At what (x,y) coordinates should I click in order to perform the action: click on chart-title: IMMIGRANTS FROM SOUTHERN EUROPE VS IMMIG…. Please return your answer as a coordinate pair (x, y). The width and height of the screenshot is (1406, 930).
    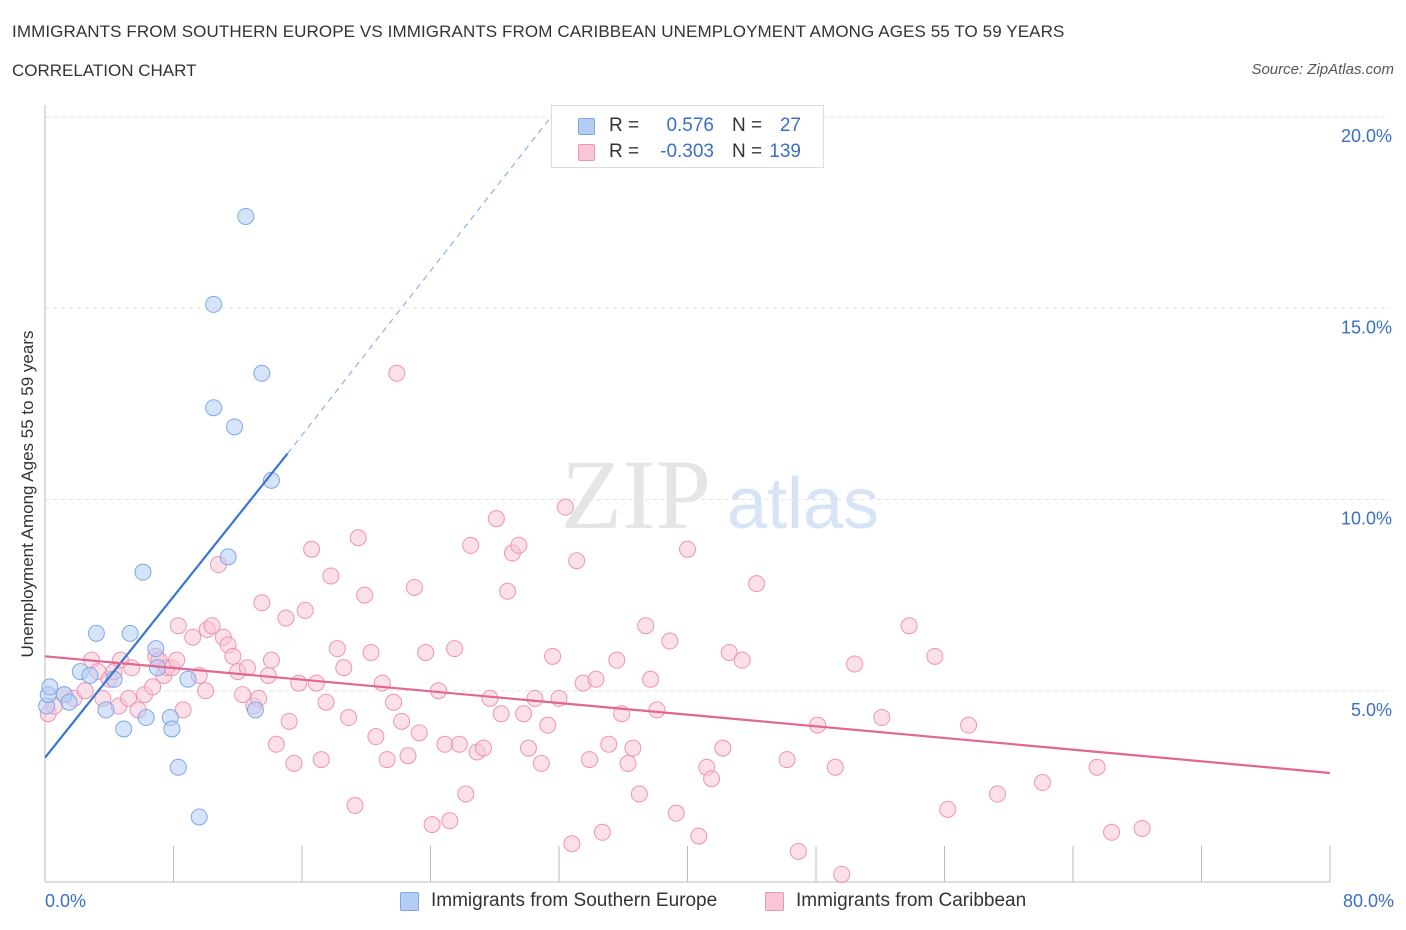
    Looking at the image, I should click on (538, 31).